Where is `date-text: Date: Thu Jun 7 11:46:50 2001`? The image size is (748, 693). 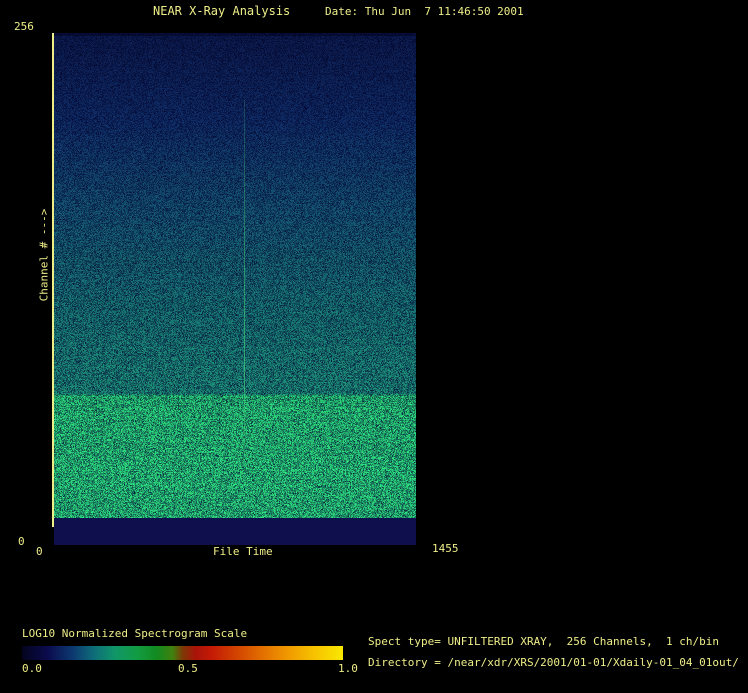
date-text: Date: Thu Jun 7 11:46:50 2001 is located at coordinates (424, 11).